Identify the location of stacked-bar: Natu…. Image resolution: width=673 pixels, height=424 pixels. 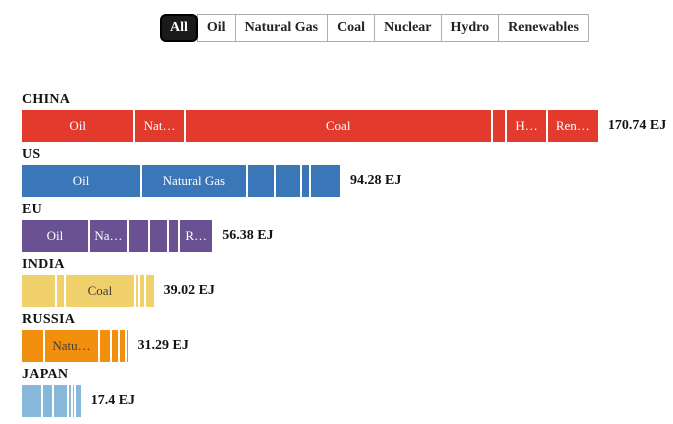
(75, 346).